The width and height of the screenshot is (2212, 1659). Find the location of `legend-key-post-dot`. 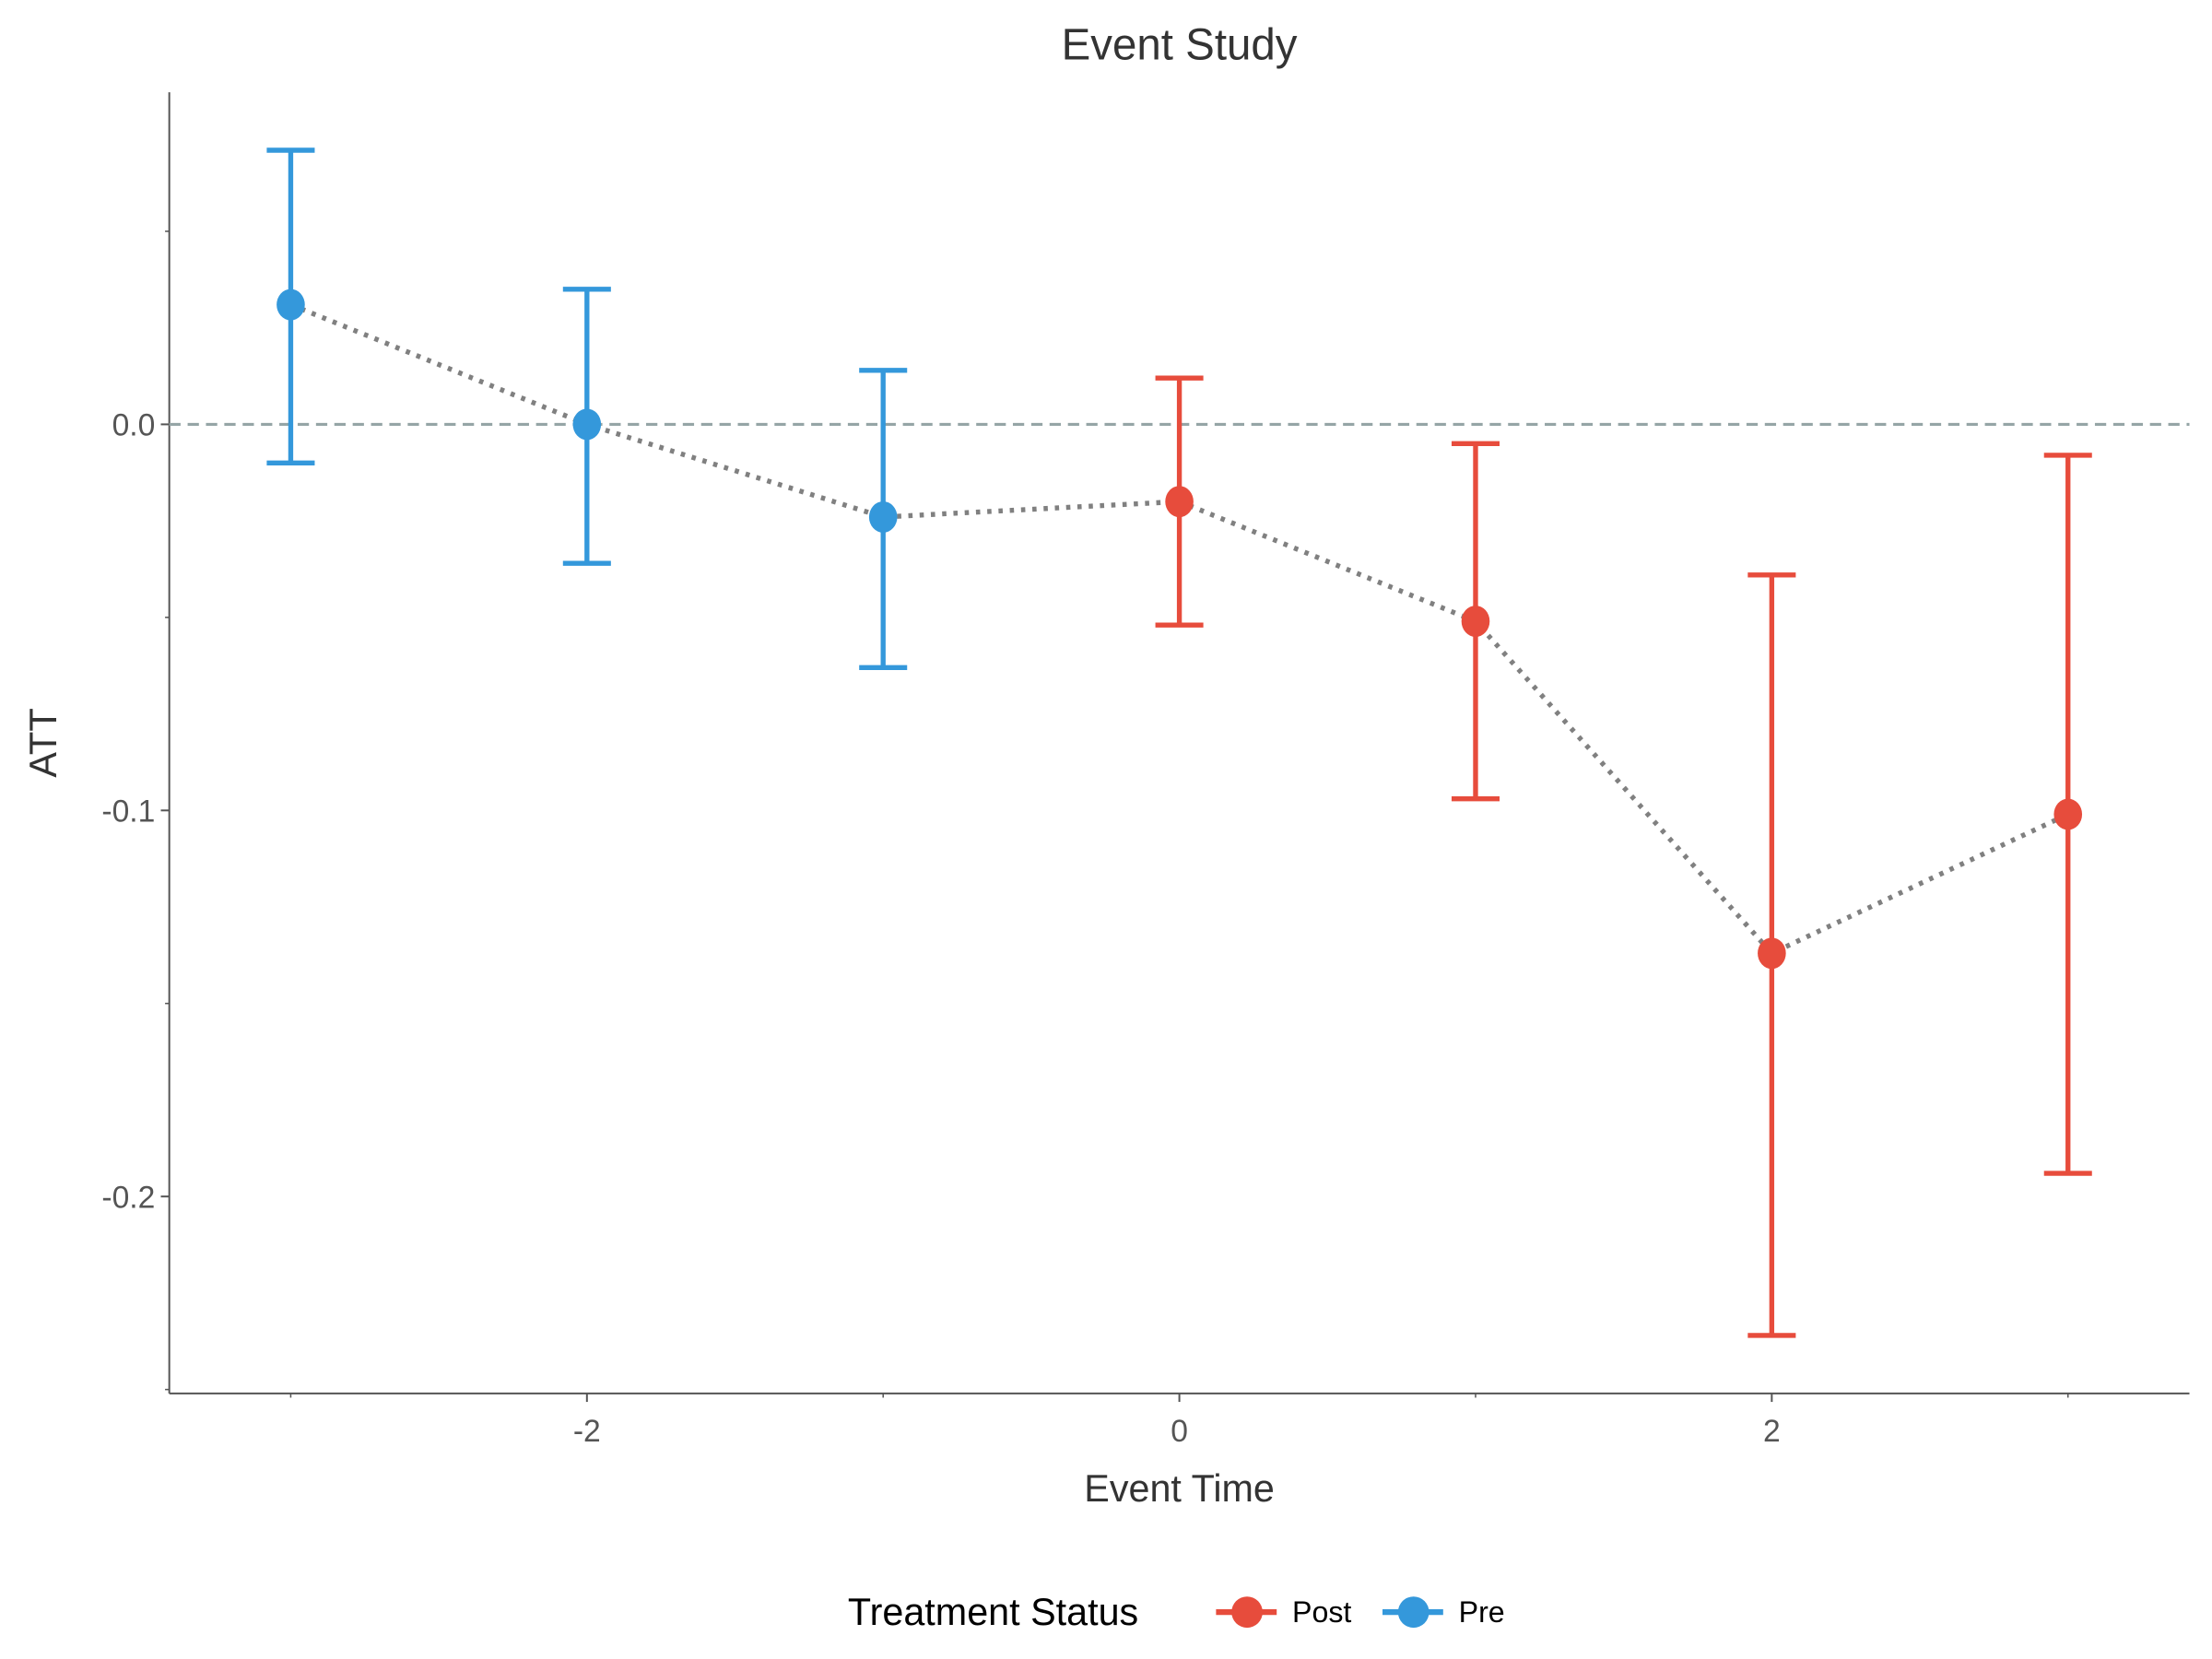

legend-key-post-dot is located at coordinates (1247, 1612).